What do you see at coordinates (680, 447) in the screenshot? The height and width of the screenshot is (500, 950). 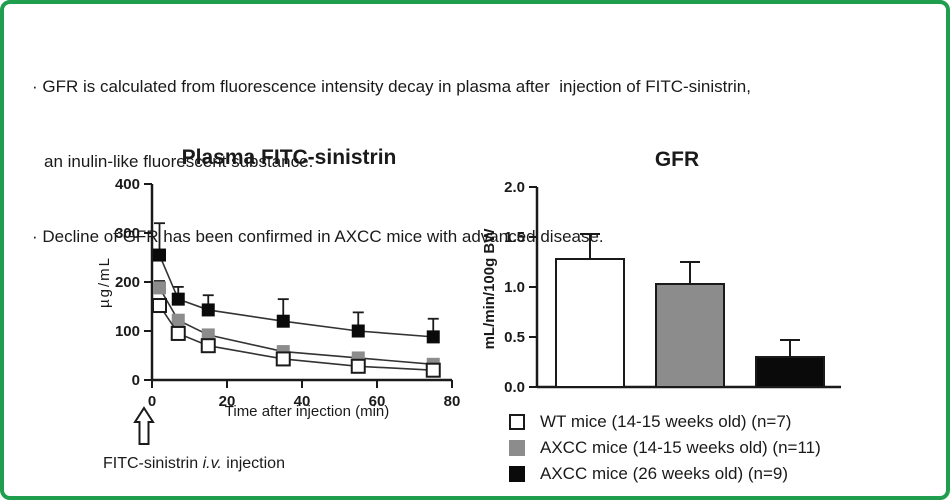 I see `legend-label: AXCC mice (14-15 weeks old) (n=11)` at bounding box center [680, 447].